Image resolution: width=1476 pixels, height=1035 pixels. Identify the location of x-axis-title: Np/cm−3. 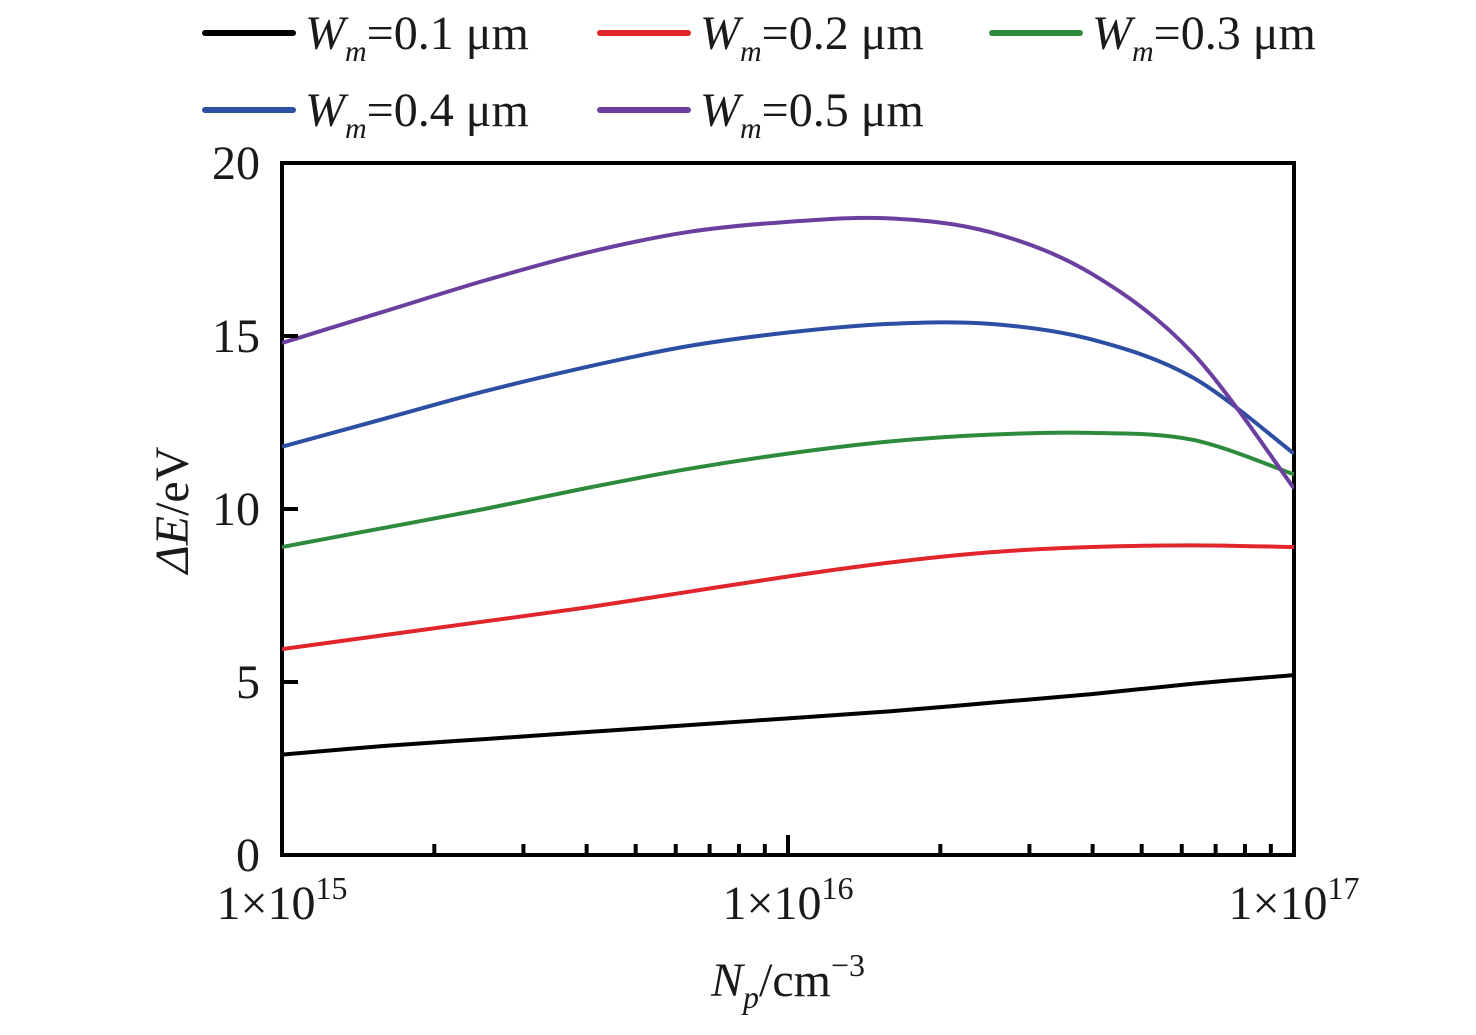
(787, 981).